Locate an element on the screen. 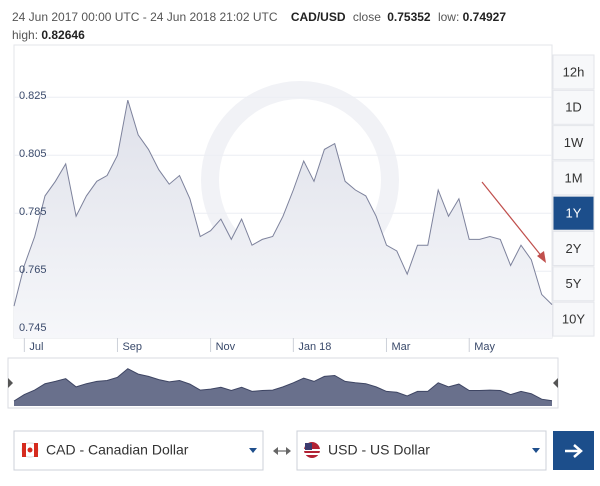 This screenshot has width=600, height=486. range-button-label: 1W is located at coordinates (574, 142).